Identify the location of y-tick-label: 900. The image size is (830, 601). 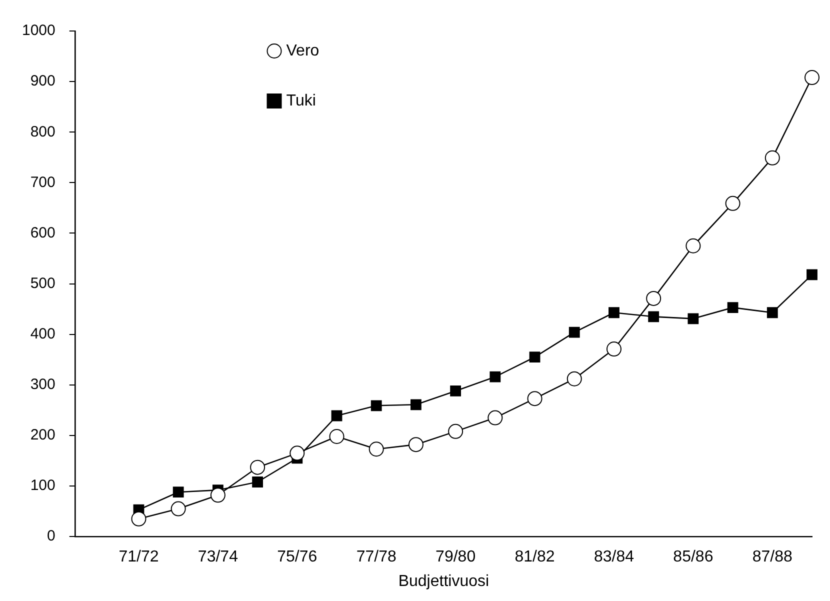
(43, 81).